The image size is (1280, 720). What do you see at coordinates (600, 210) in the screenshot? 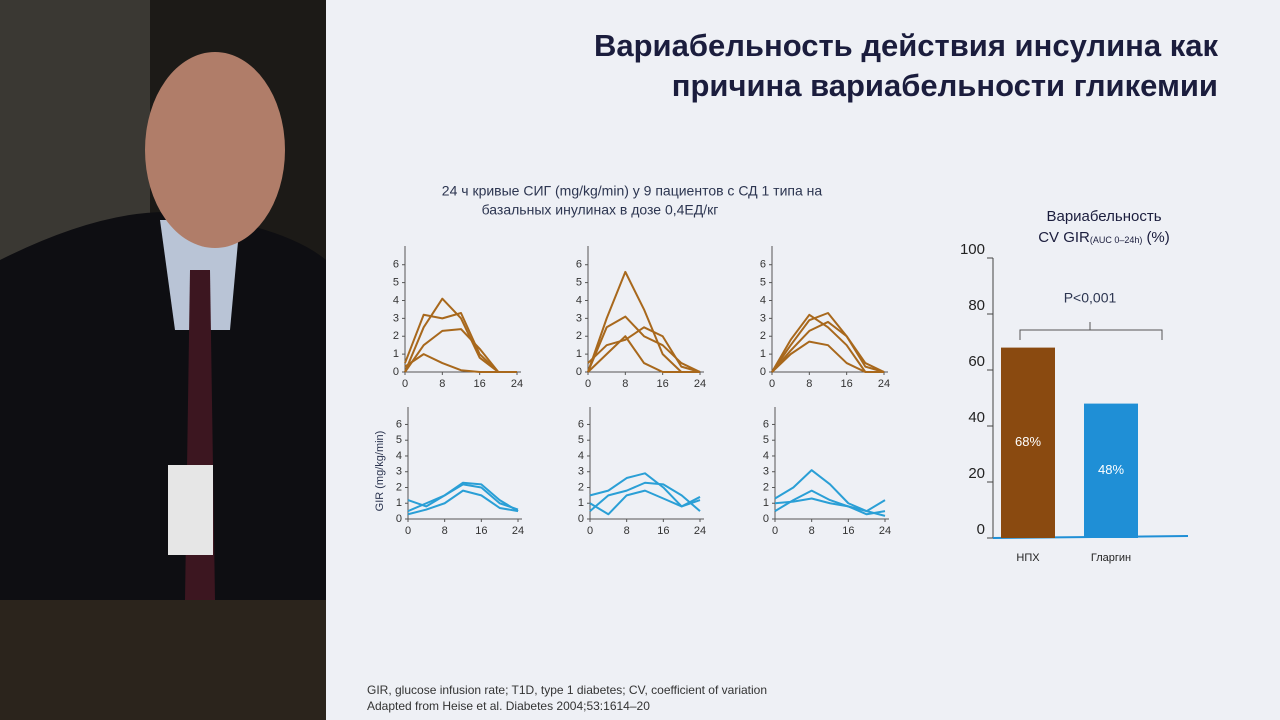
I see `caption: базальных инулинах в дозе 0,4ЕД/кг` at bounding box center [600, 210].